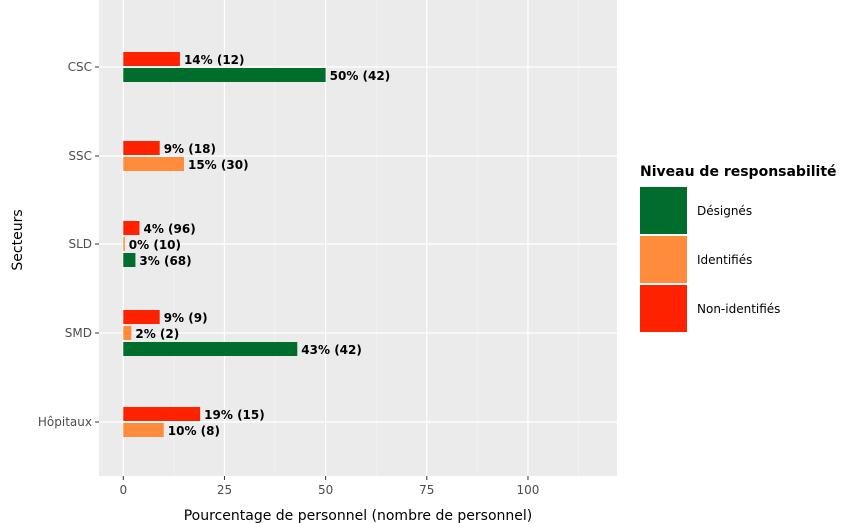 The image size is (854, 523). I want to click on bar-label: 50% (42), so click(360, 76).